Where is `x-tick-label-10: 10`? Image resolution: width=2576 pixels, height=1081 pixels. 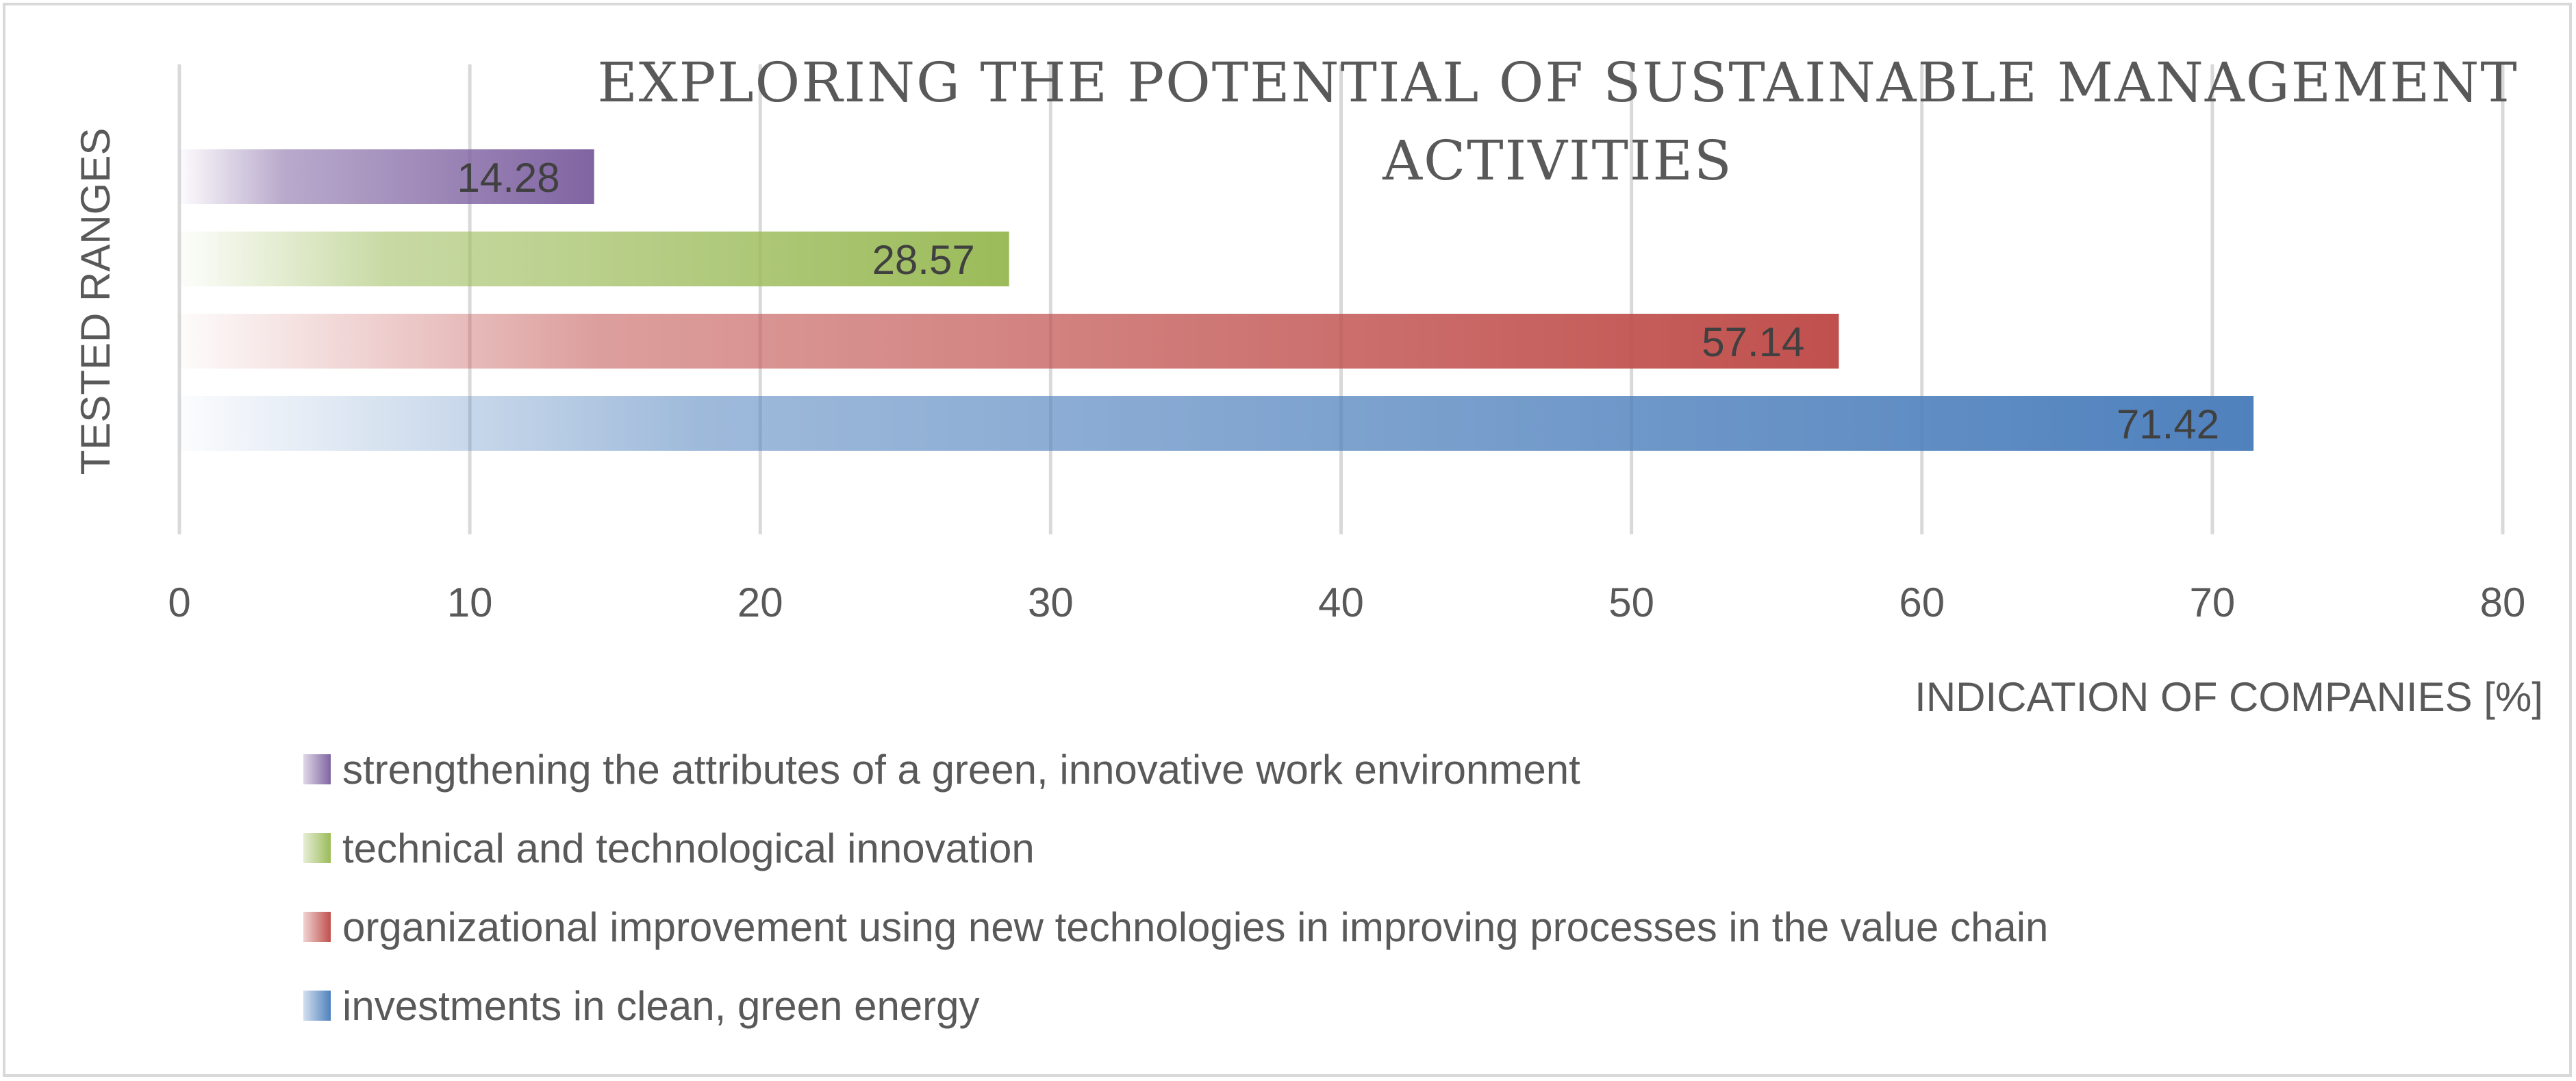
x-tick-label-10: 10 is located at coordinates (470, 602).